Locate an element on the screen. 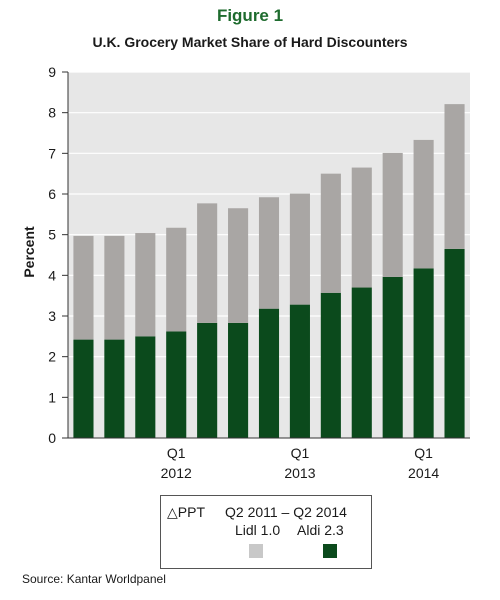  y-axis-label: Percent is located at coordinates (29, 252).